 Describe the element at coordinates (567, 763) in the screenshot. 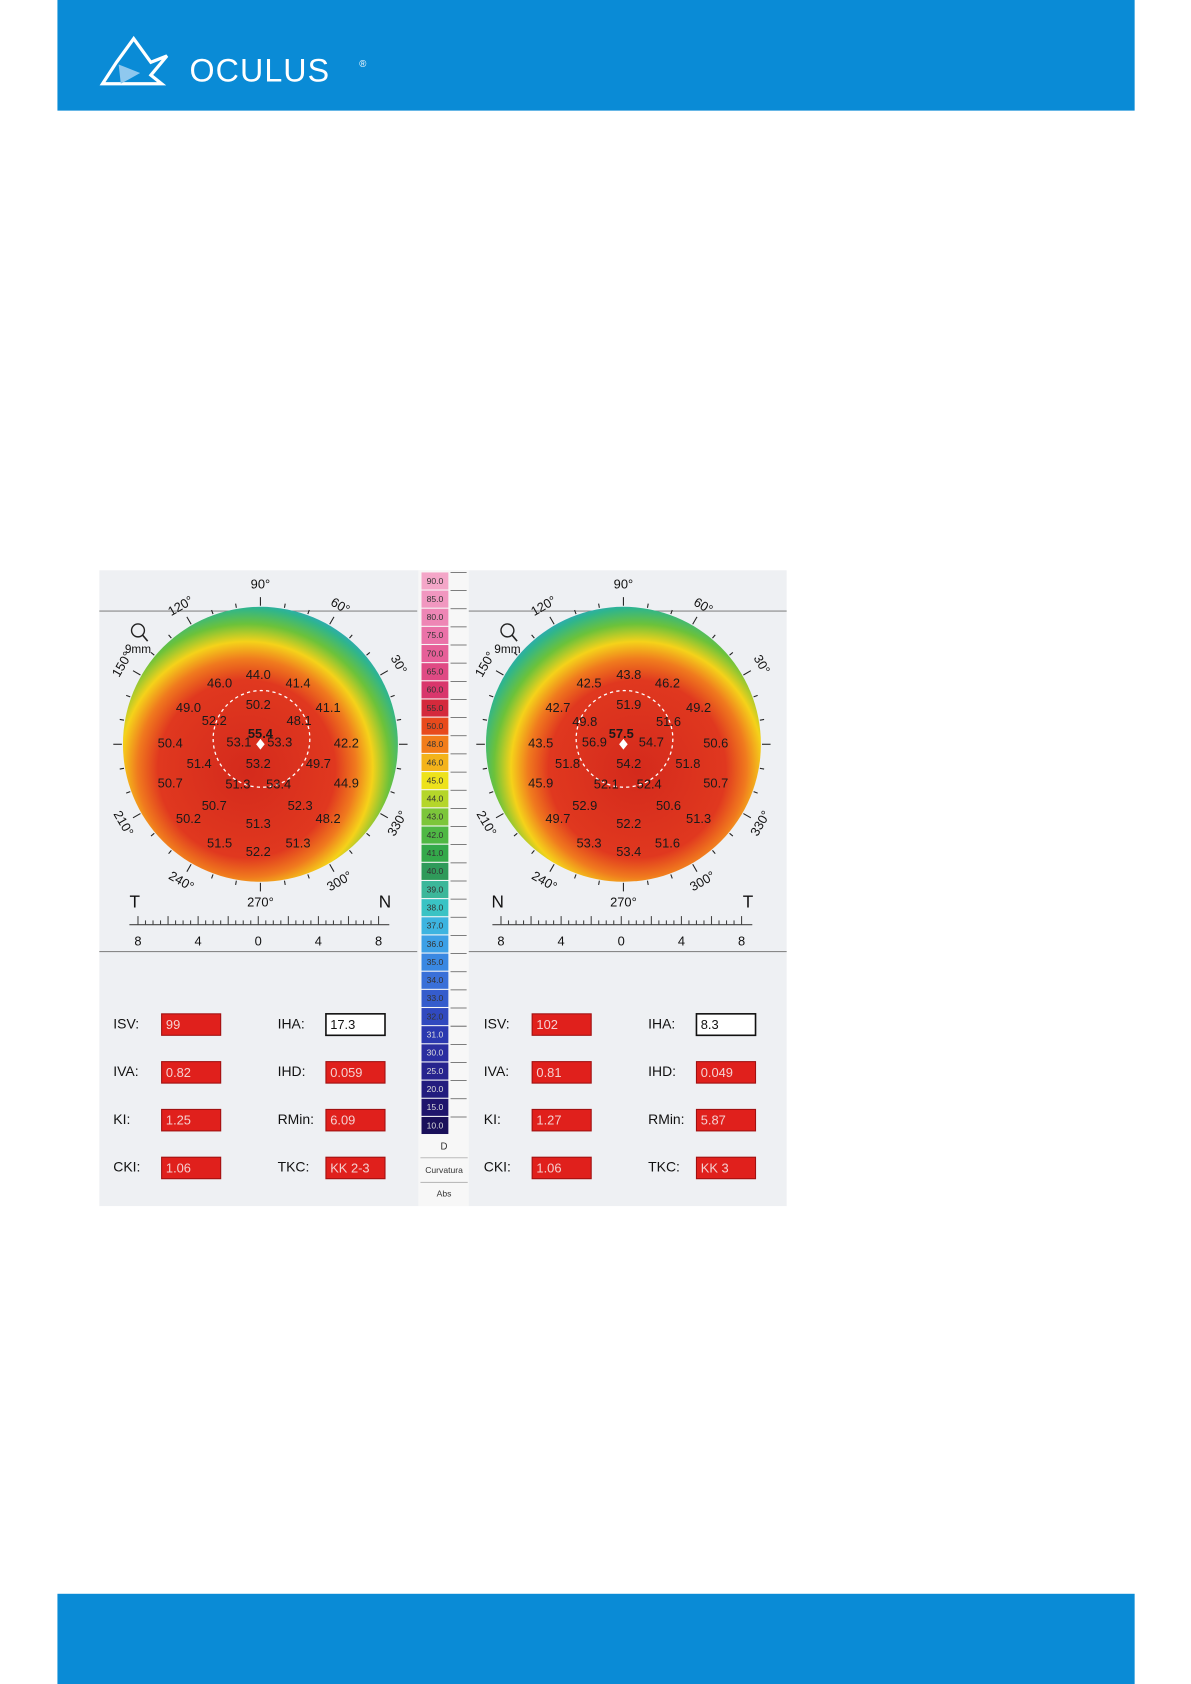

I see `map-value: 51.8` at that location.